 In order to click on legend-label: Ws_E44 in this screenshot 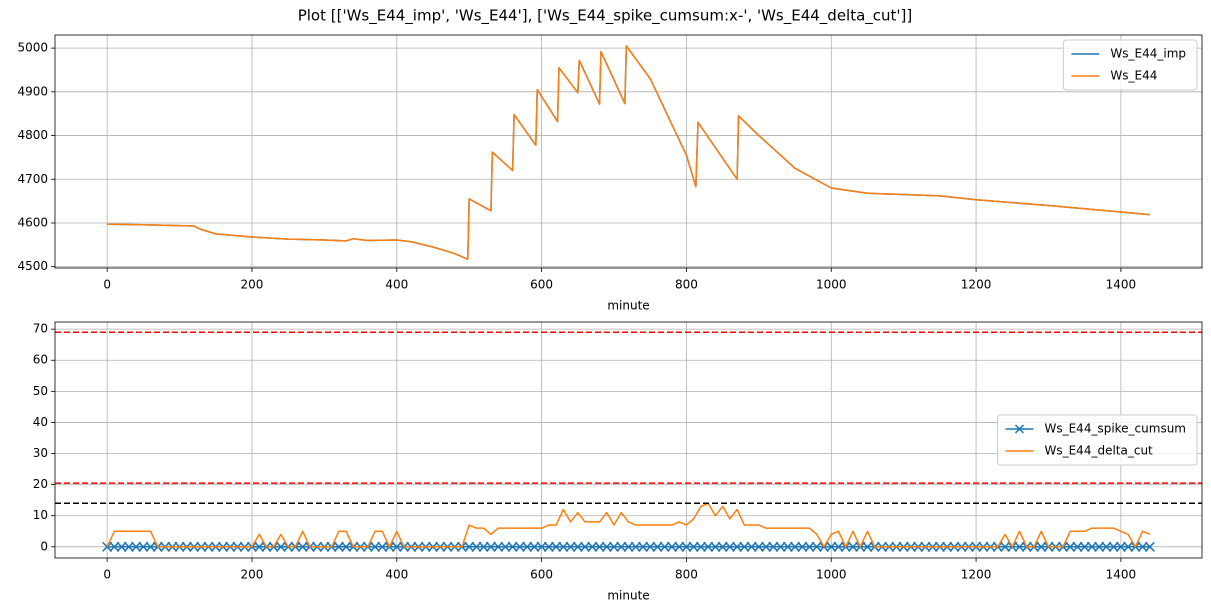, I will do `click(1133, 76)`.